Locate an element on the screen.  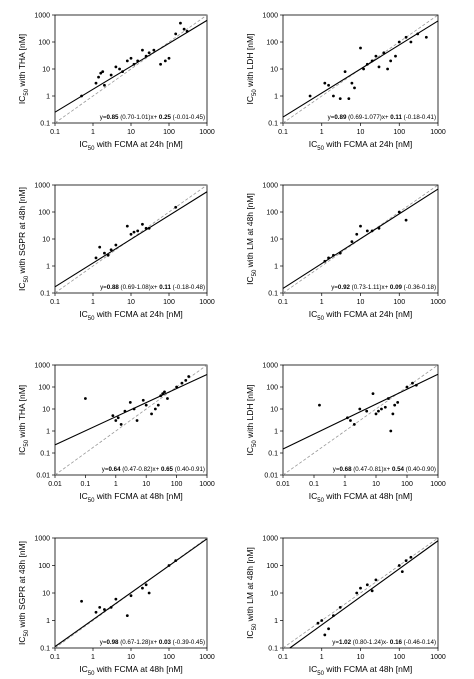
equation-slope: 0.85 is located at coordinates (112, 117).